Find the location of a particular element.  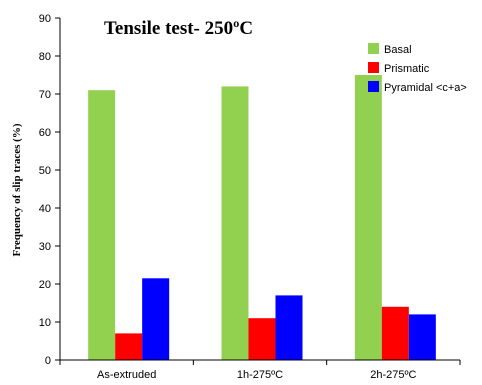

legend-label: Pyramidal <c+a> is located at coordinates (425, 88).